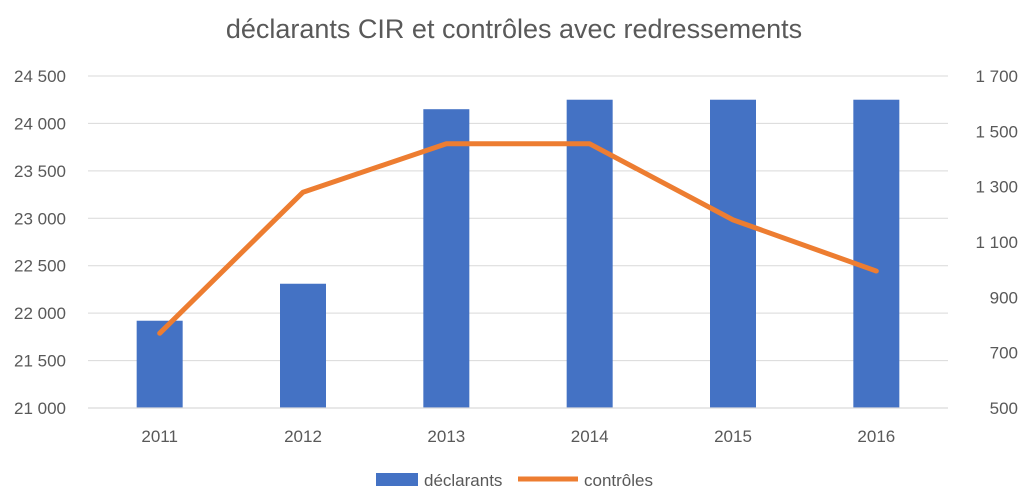 This screenshot has height=495, width=1024. I want to click on left-tick-label: 23 000, so click(40, 218).